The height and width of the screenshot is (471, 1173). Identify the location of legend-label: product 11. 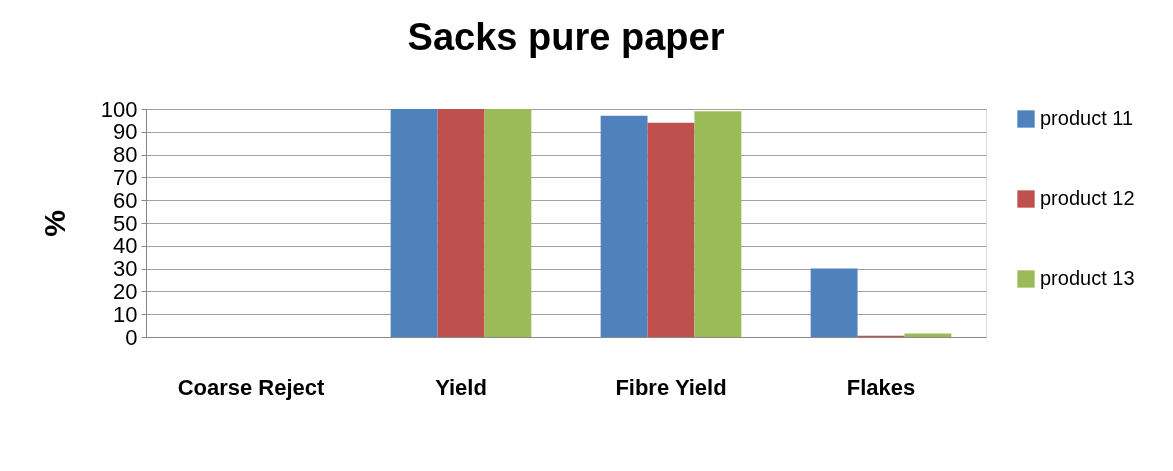
(1087, 118).